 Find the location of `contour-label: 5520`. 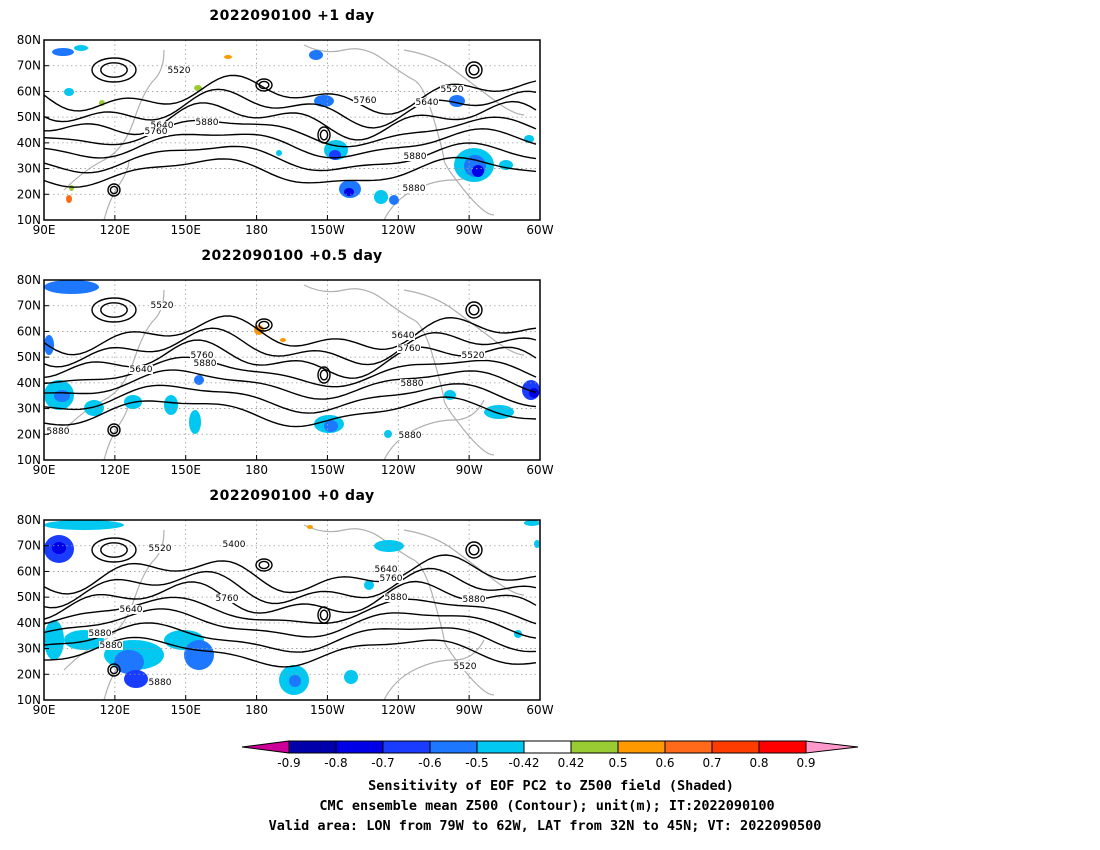

contour-label: 5520 is located at coordinates (179, 71).